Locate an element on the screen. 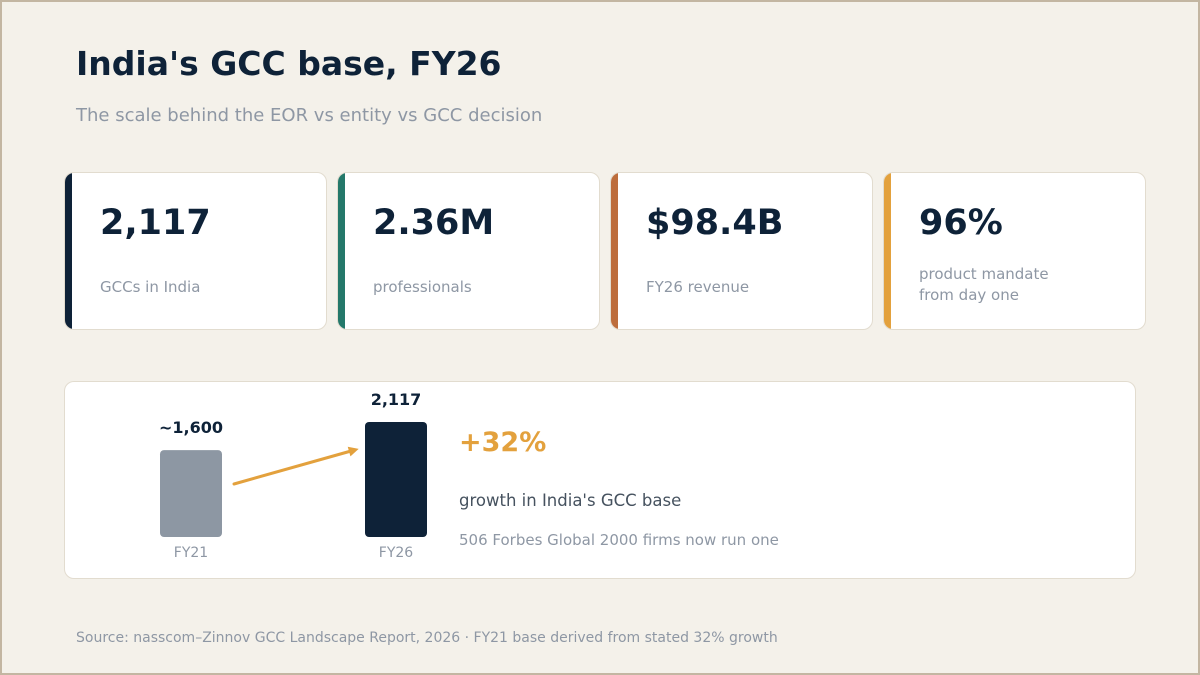 The height and width of the screenshot is (675, 1200). stat-value: 2.36M is located at coordinates (434, 223).